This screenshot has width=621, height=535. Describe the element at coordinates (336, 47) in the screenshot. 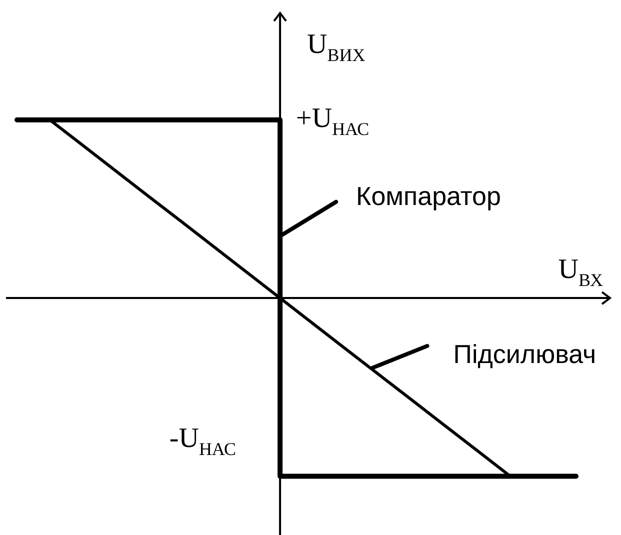

I see `y-axis-title: U$_{ВИХ}$` at that location.